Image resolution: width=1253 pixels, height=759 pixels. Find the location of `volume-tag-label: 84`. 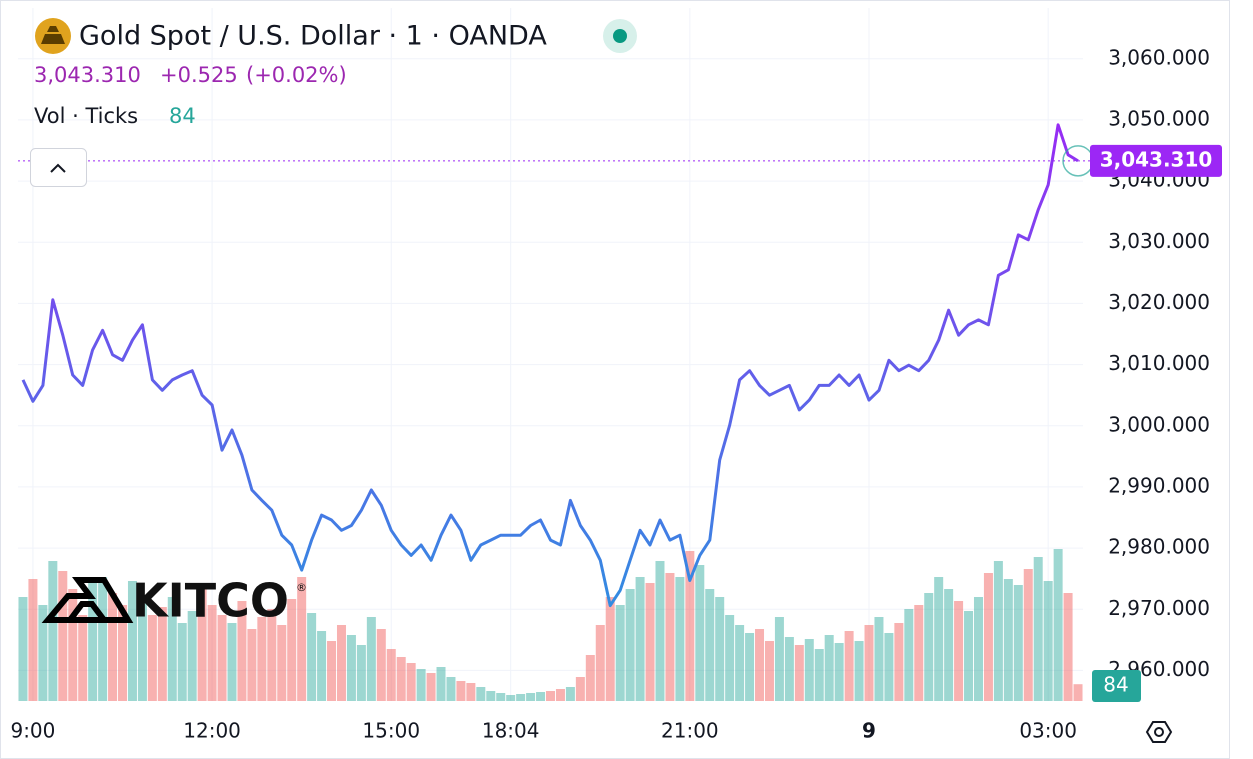

volume-tag-label: 84 is located at coordinates (1115, 685).